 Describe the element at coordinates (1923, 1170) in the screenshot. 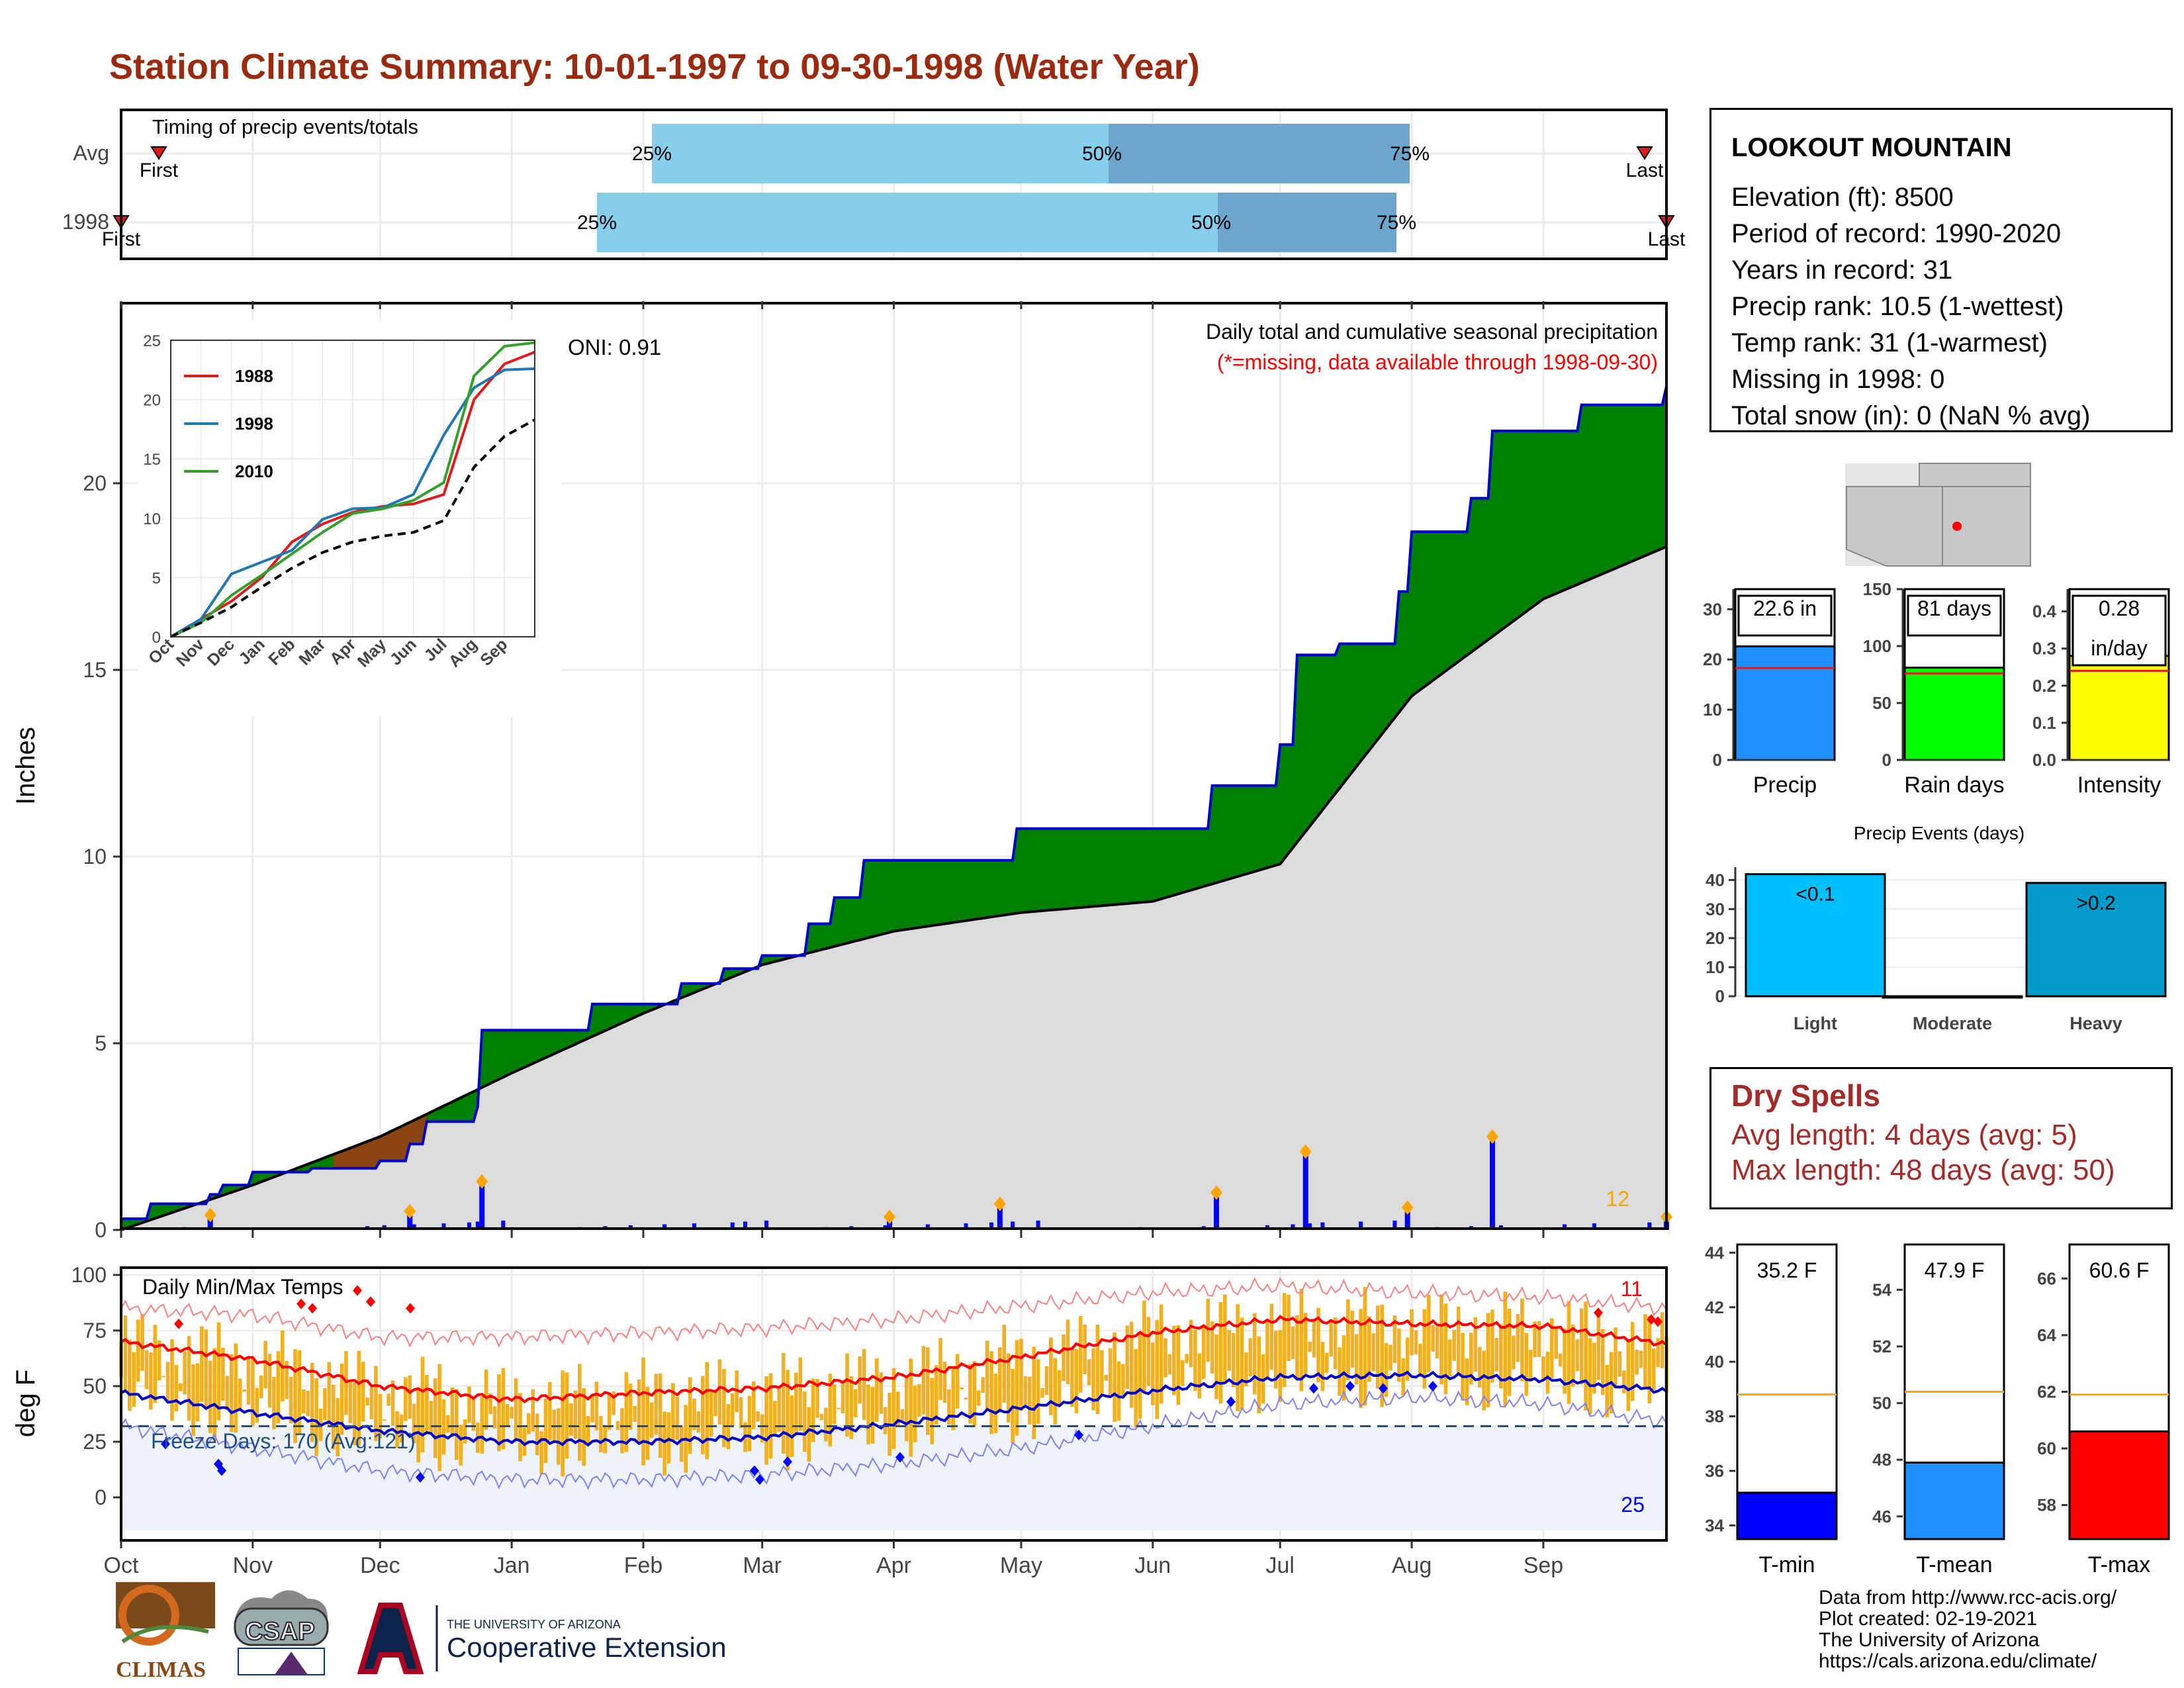

I see `dry-spells-max: Max length: 48 days (avg: 50)` at that location.